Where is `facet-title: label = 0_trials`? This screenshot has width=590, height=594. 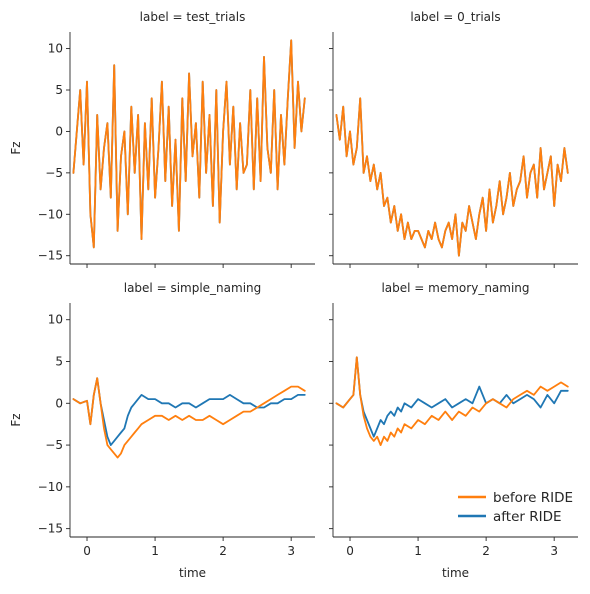
facet-title: label = 0_trials is located at coordinates (455, 17).